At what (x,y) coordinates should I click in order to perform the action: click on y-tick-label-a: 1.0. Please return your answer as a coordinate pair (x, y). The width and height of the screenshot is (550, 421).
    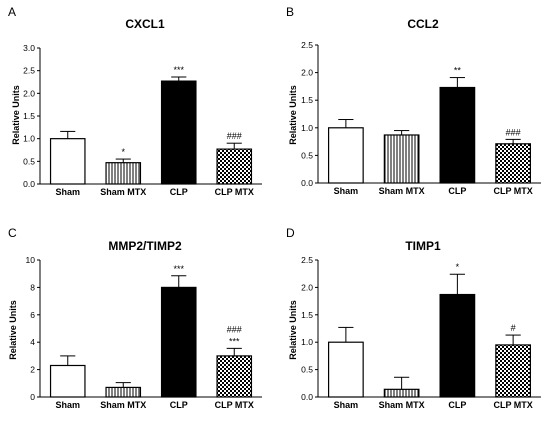
    Looking at the image, I should click on (29, 139).